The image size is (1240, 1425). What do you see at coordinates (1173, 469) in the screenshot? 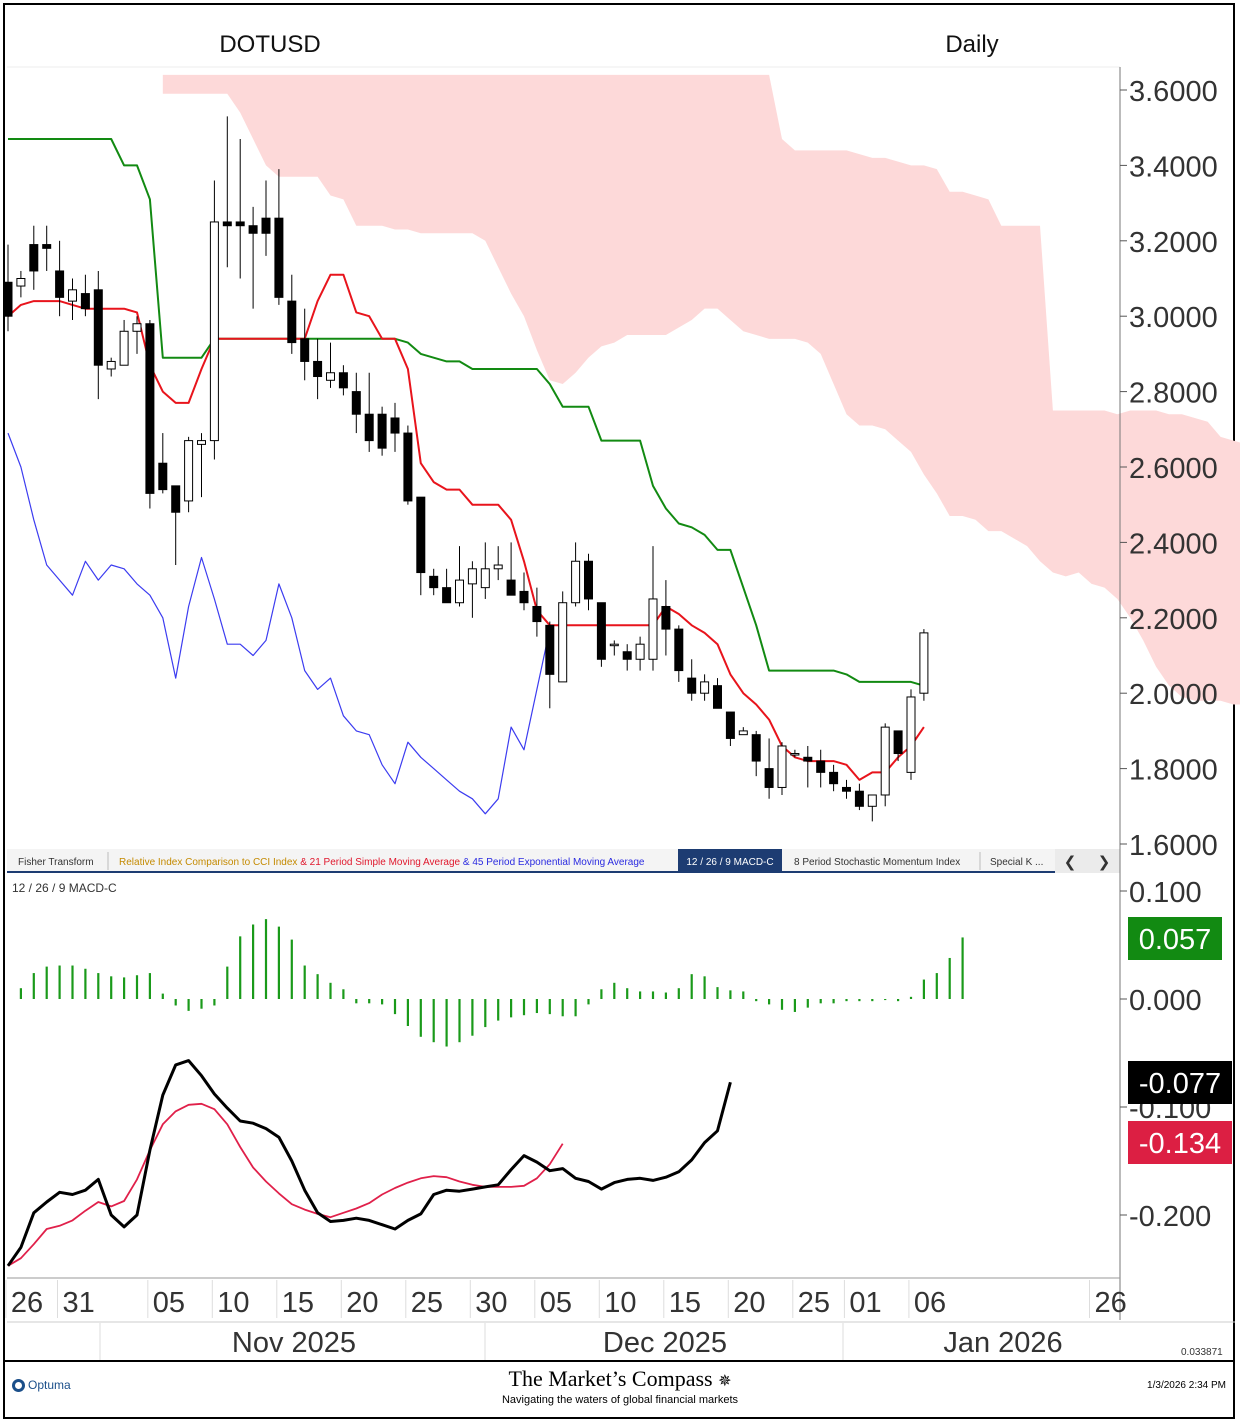
I see `price-tick-label: 2.6000` at bounding box center [1173, 469].